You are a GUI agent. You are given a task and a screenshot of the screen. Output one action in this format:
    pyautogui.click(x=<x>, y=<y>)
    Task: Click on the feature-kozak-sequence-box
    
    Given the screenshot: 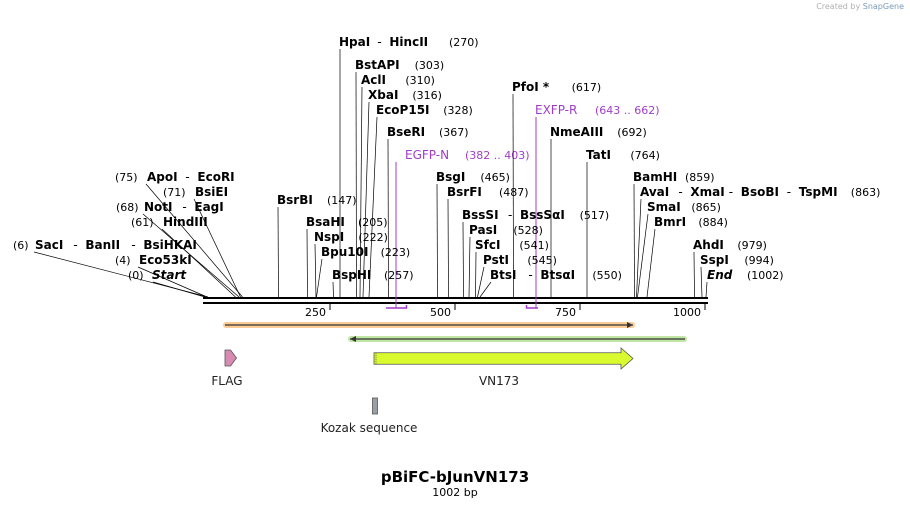 What is the action you would take?
    pyautogui.click(x=375, y=406)
    